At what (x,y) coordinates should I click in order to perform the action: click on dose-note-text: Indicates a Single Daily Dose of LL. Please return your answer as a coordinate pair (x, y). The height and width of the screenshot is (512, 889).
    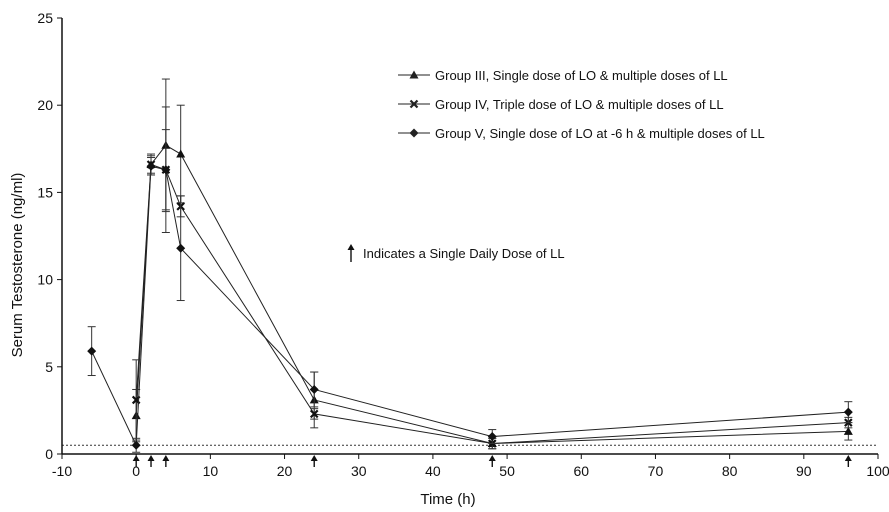
    Looking at the image, I should click on (464, 253).